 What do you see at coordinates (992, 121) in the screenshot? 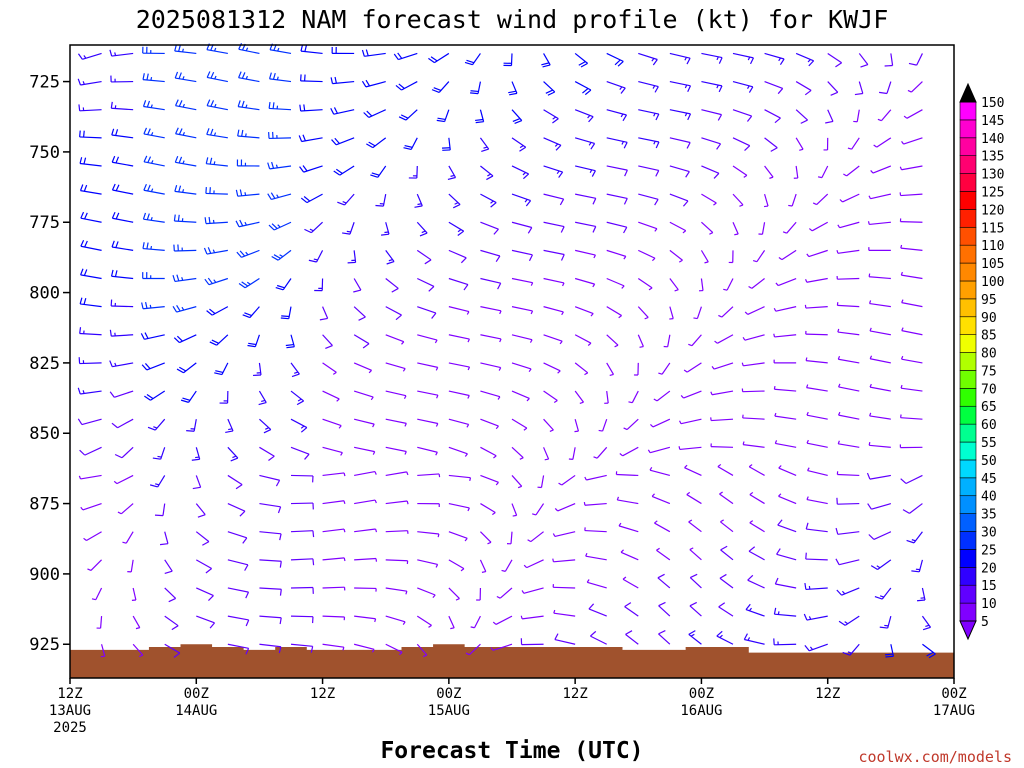
I see `colorbar-label: 145` at bounding box center [992, 121].